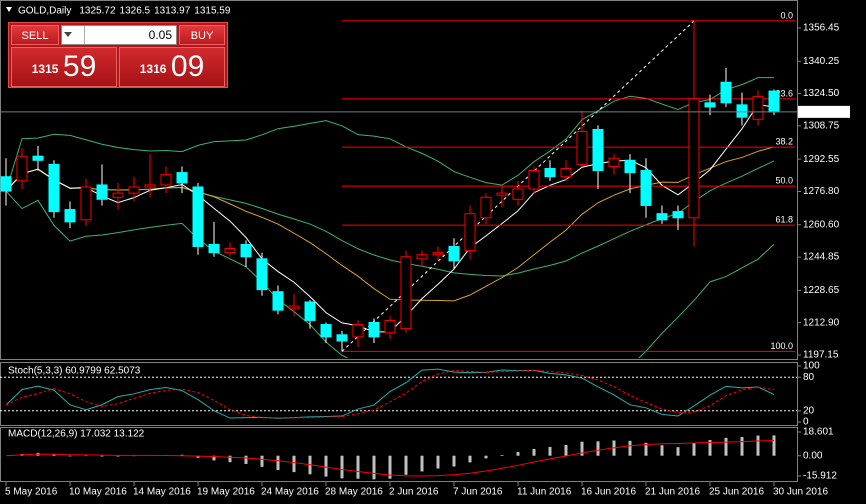 The height and width of the screenshot is (504, 866). What do you see at coordinates (784, 93) in the screenshot?
I see `fib-label: 23.6` at bounding box center [784, 93].